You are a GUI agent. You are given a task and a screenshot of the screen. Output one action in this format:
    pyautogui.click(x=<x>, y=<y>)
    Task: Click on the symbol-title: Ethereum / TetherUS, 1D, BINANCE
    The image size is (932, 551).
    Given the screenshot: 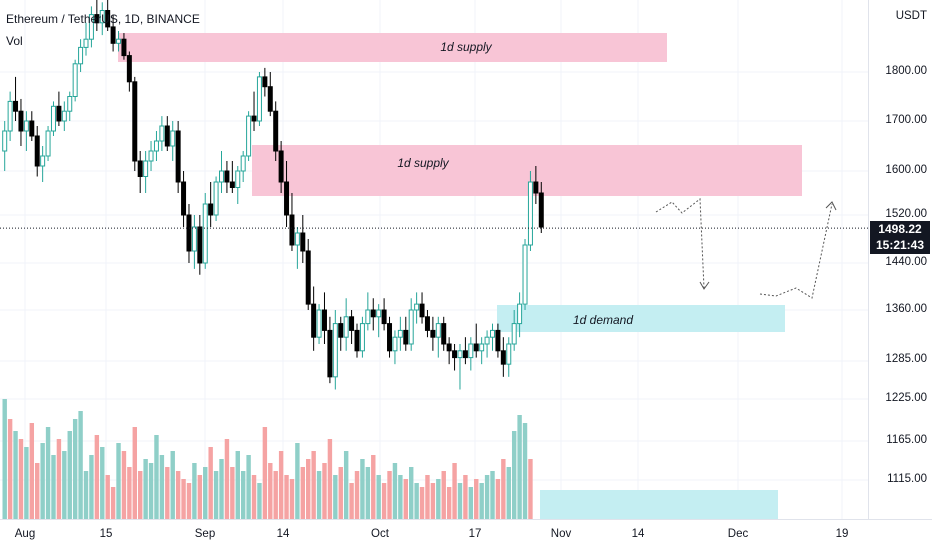 What is the action you would take?
    pyautogui.click(x=103, y=19)
    